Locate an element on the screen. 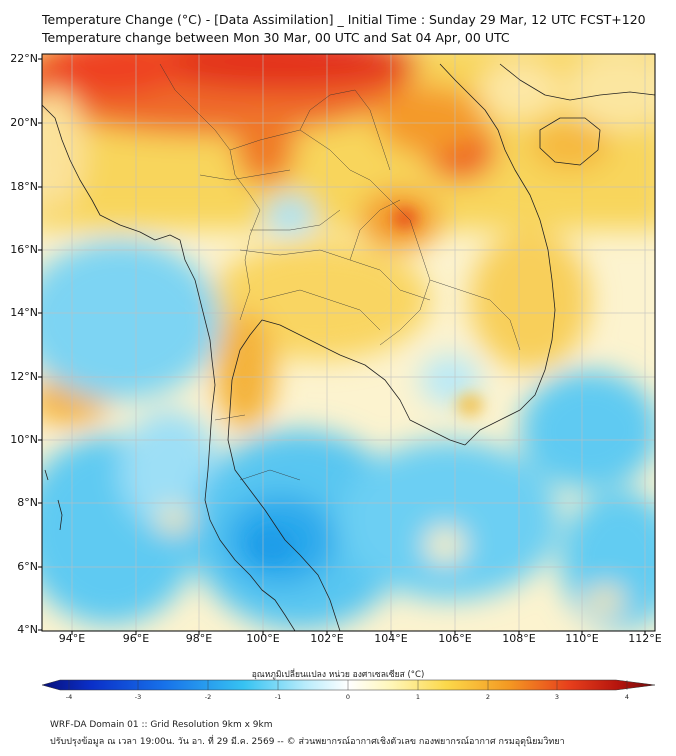 This screenshot has width=676, height=756. lon-label: 108°E is located at coordinates (519, 638).